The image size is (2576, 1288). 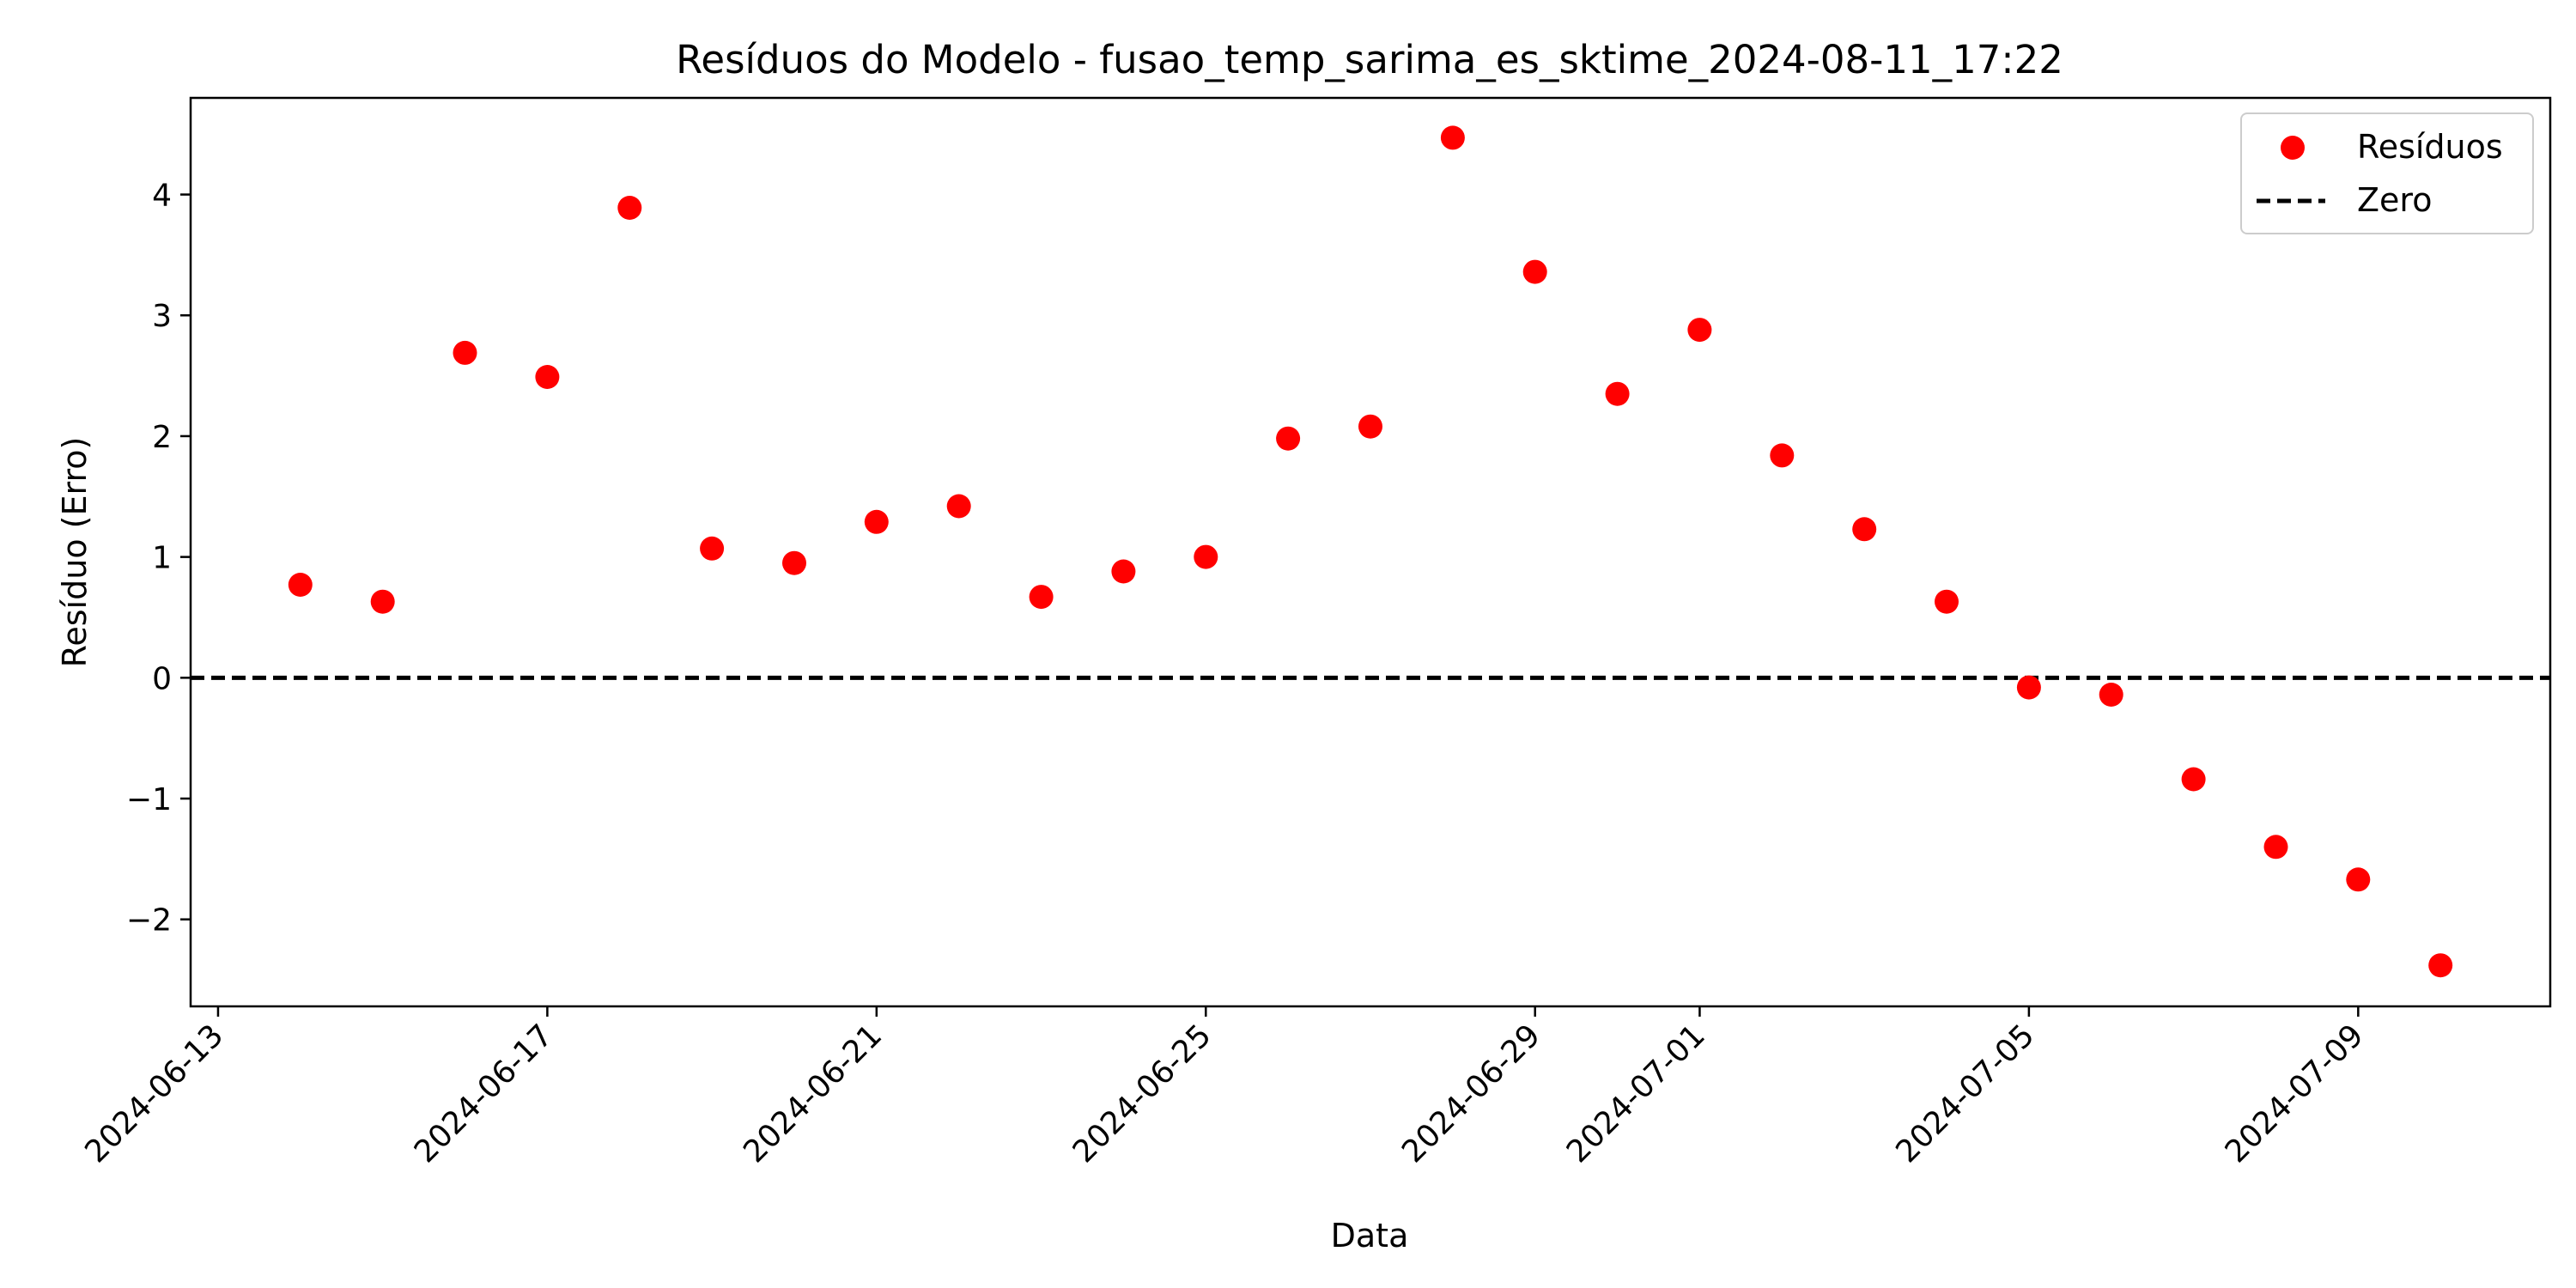 I want to click on y-tick-label: 4, so click(x=162, y=197).